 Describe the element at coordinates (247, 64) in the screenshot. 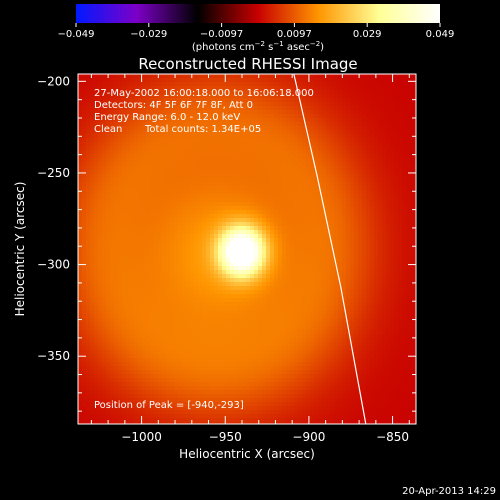

I see `chart-title: Reconstructed RHESSI Image` at that location.